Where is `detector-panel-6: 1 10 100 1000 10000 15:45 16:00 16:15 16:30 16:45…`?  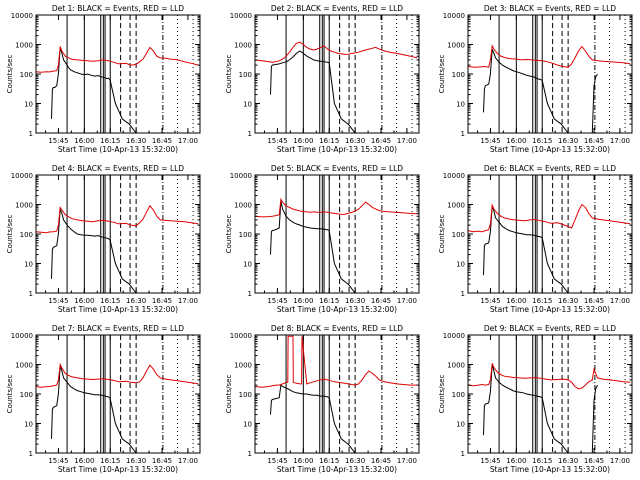
detector-panel-6: 1 10 100 1000 10000 15:45 16:00 16:15 16:30 16:45… is located at coordinates (535, 239).